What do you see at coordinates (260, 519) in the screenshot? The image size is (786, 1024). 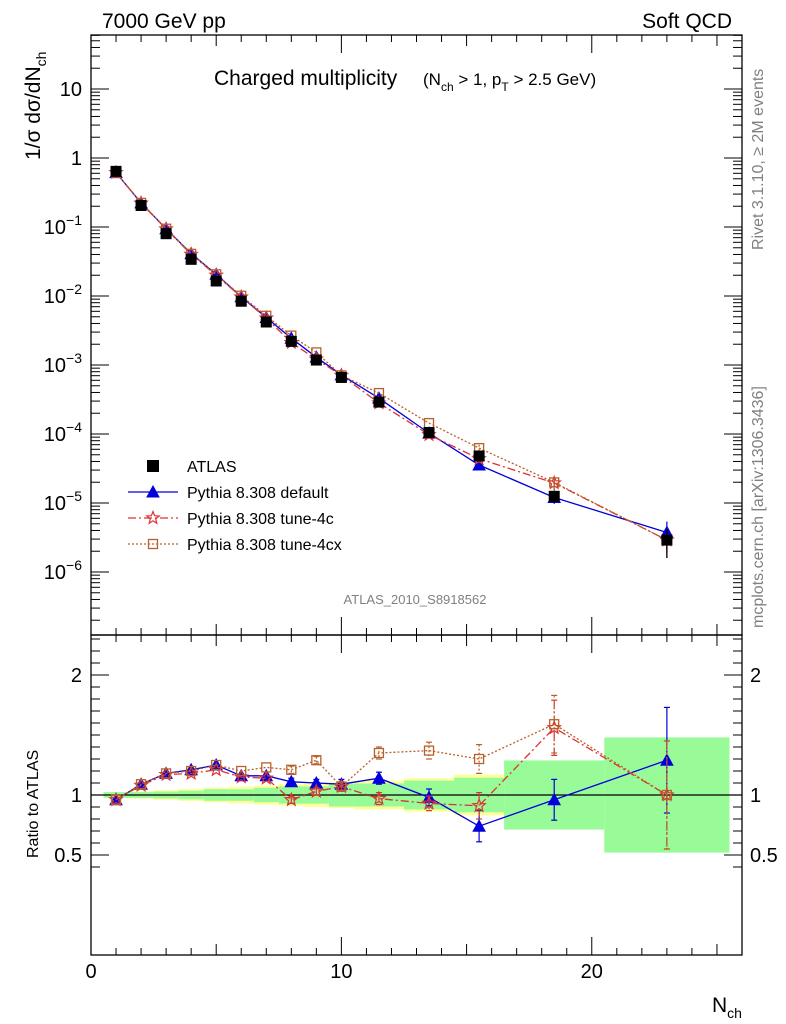 I see `legend-label-tune-4c: Pythia 8.308 tune-4c` at bounding box center [260, 519].